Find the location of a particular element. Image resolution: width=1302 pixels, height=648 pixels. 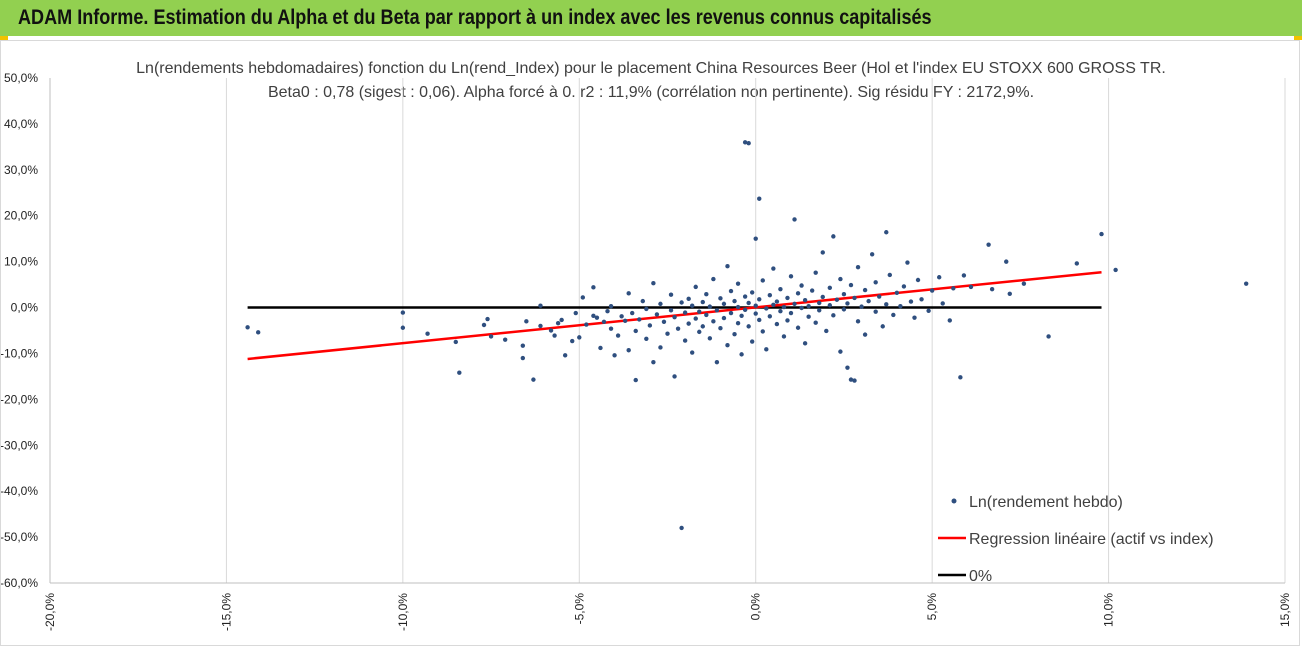

y-tick-label: 20,0% is located at coordinates (21, 216).